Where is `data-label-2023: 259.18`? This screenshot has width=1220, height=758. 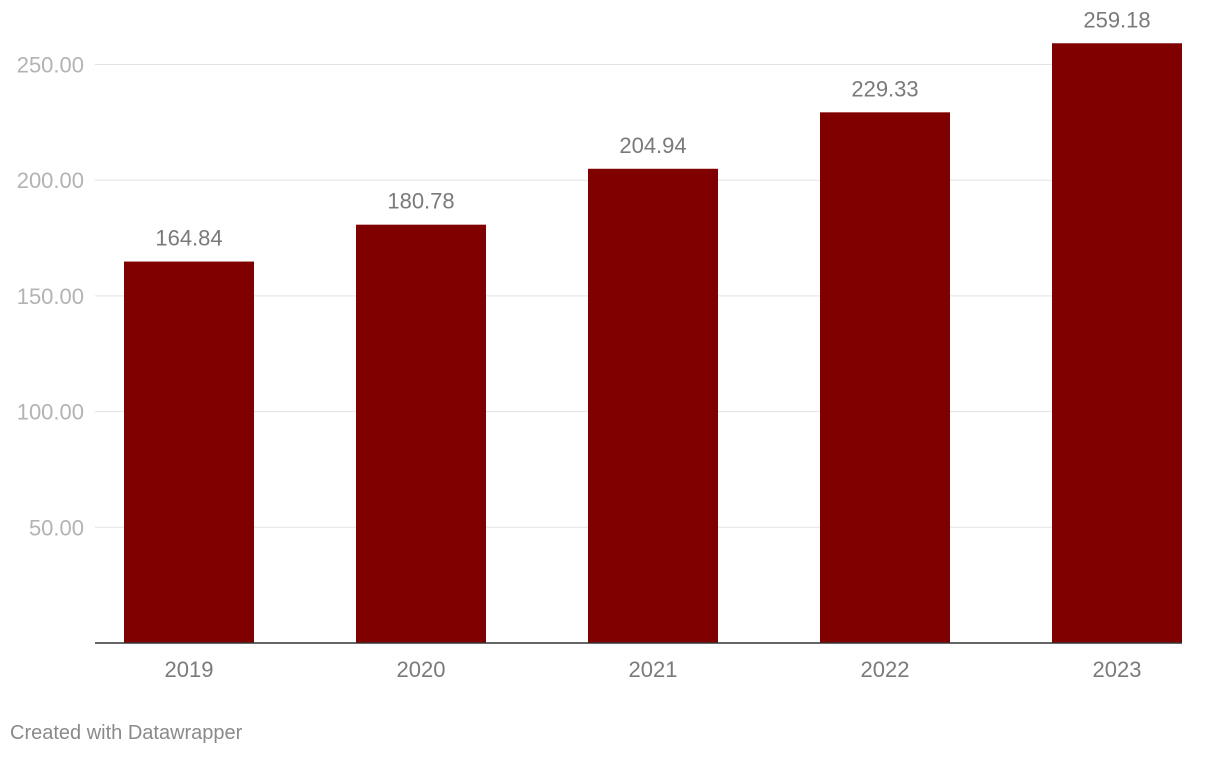 data-label-2023: 259.18 is located at coordinates (1116, 19).